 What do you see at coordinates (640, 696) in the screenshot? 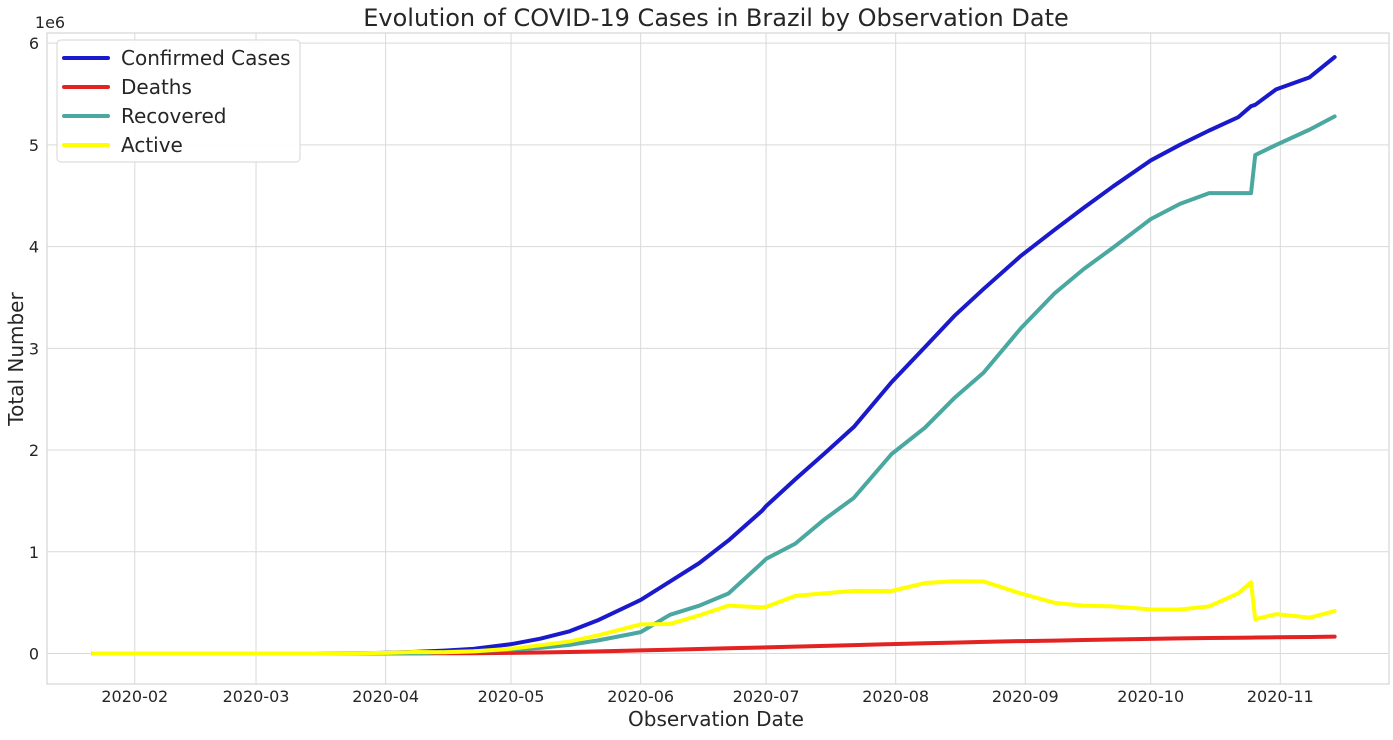
I see `x-tick-label: 2020-06` at bounding box center [640, 696].